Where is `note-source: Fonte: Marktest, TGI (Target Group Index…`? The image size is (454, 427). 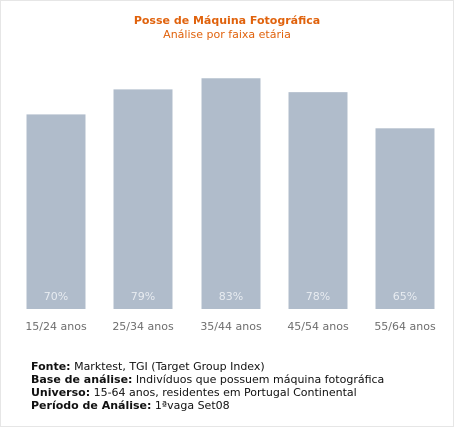
note-source: Fonte: Marktest, TGI (Target Group Index… is located at coordinates (148, 366).